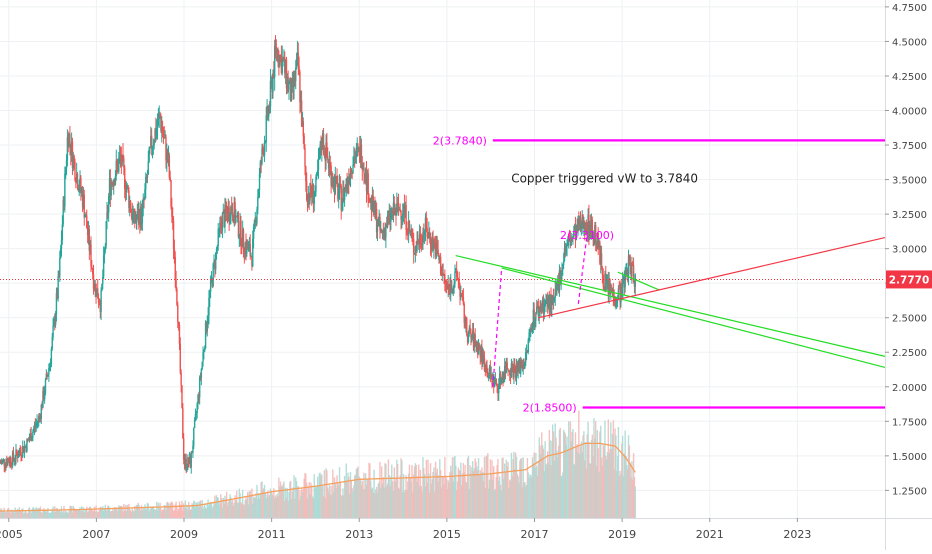  Describe the element at coordinates (909, 280) in the screenshot. I see `current-price-label: 2.7770` at that location.